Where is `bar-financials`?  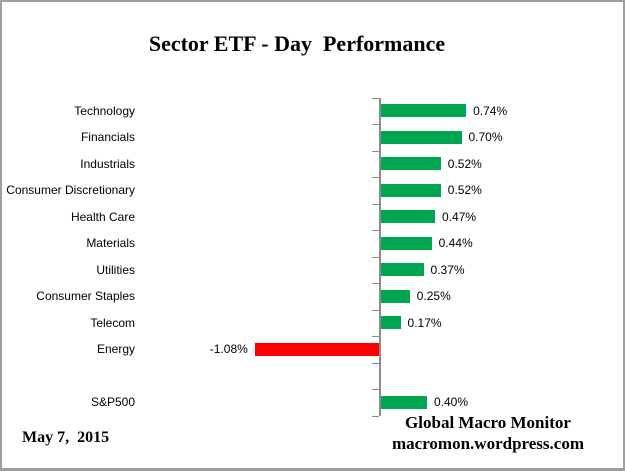 bar-financials is located at coordinates (421, 137).